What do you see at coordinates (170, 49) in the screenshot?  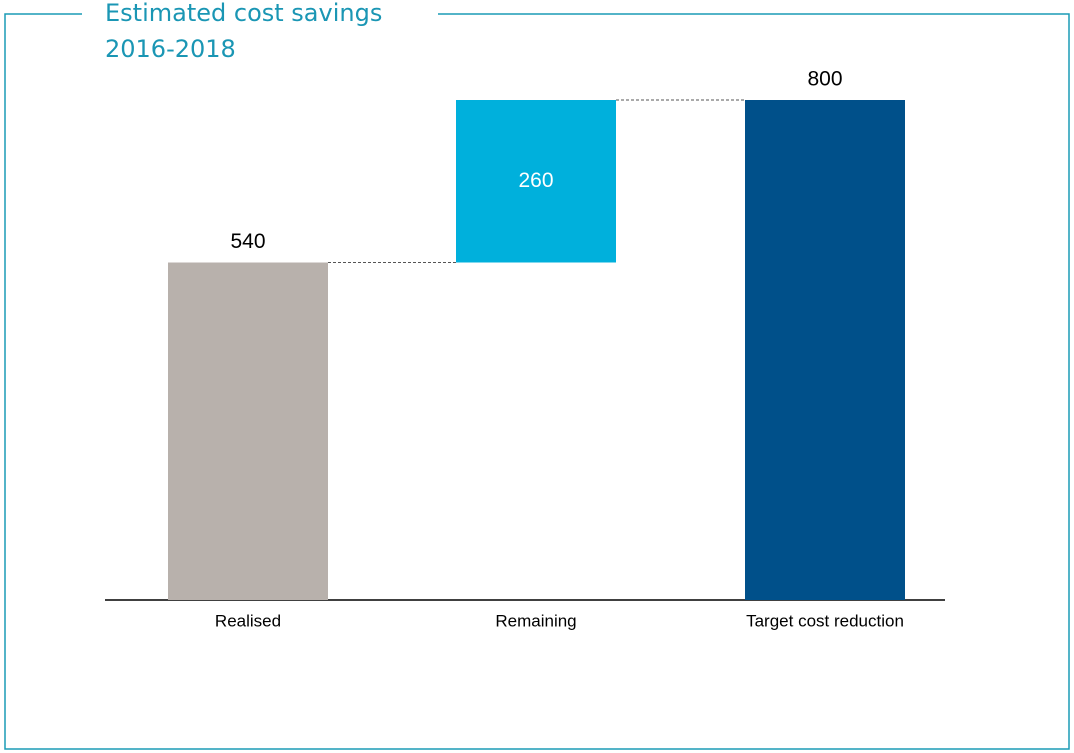 I see `chart-title: 2016-2018` at bounding box center [170, 49].